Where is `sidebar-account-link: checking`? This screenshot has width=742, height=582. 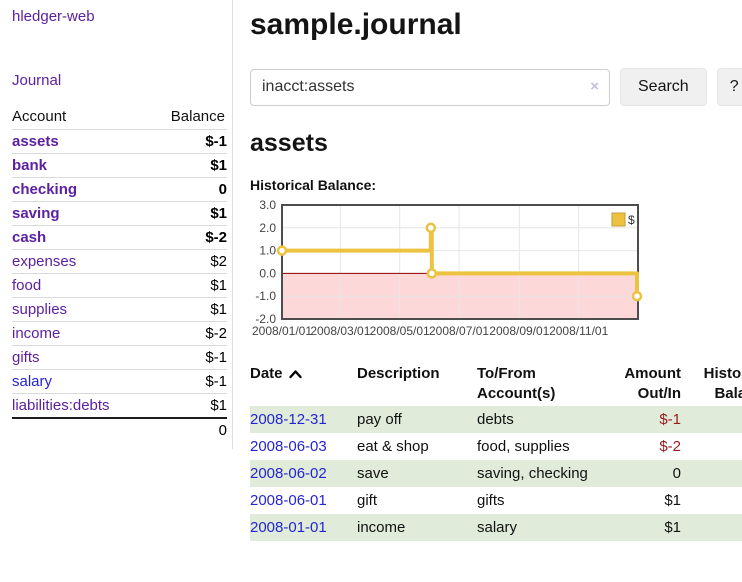
sidebar-account-link: checking is located at coordinates (45, 189).